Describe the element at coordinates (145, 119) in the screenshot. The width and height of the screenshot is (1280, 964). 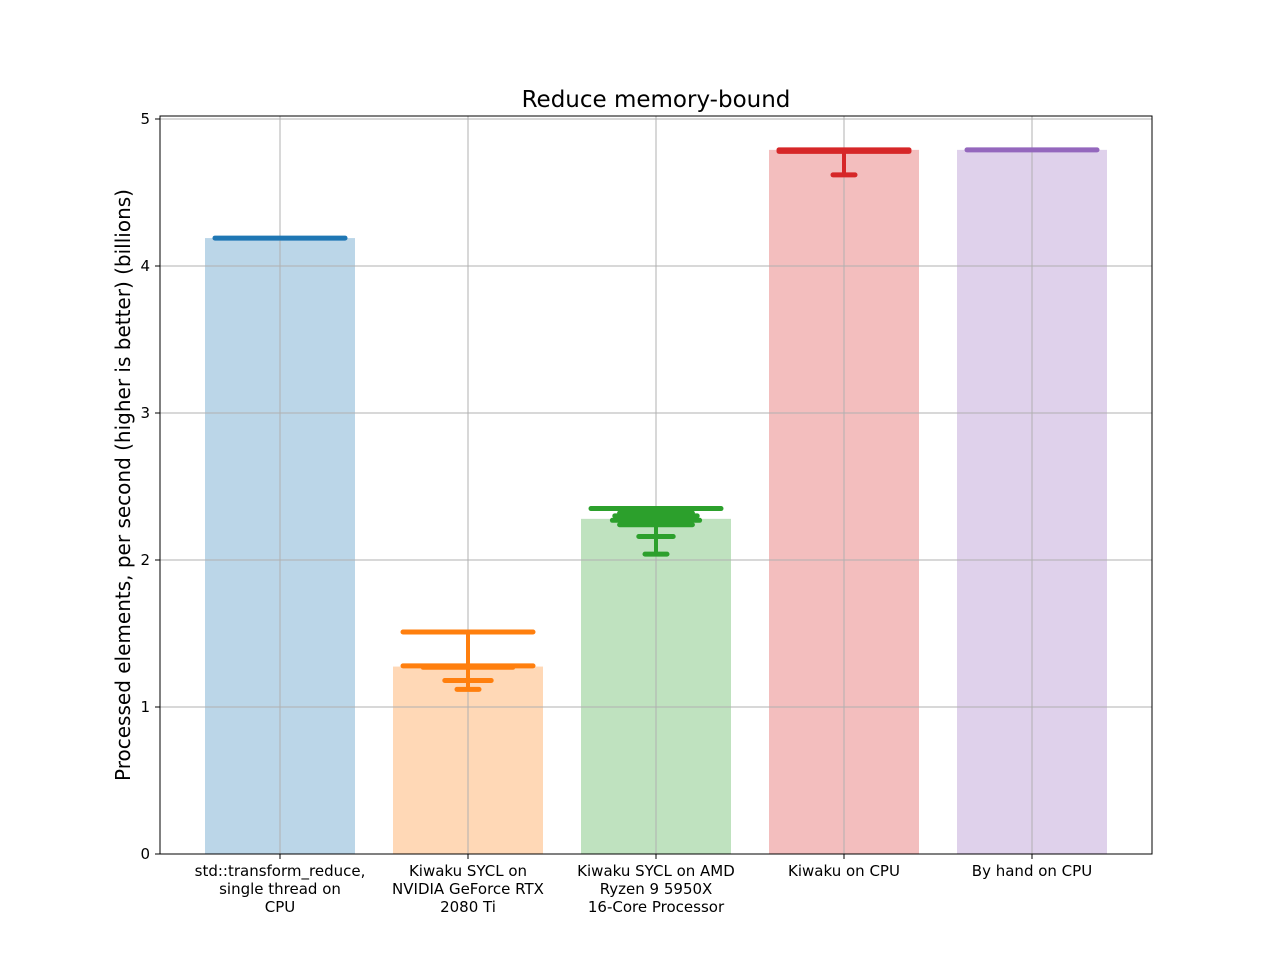
I see `y-tick-label: 5` at that location.